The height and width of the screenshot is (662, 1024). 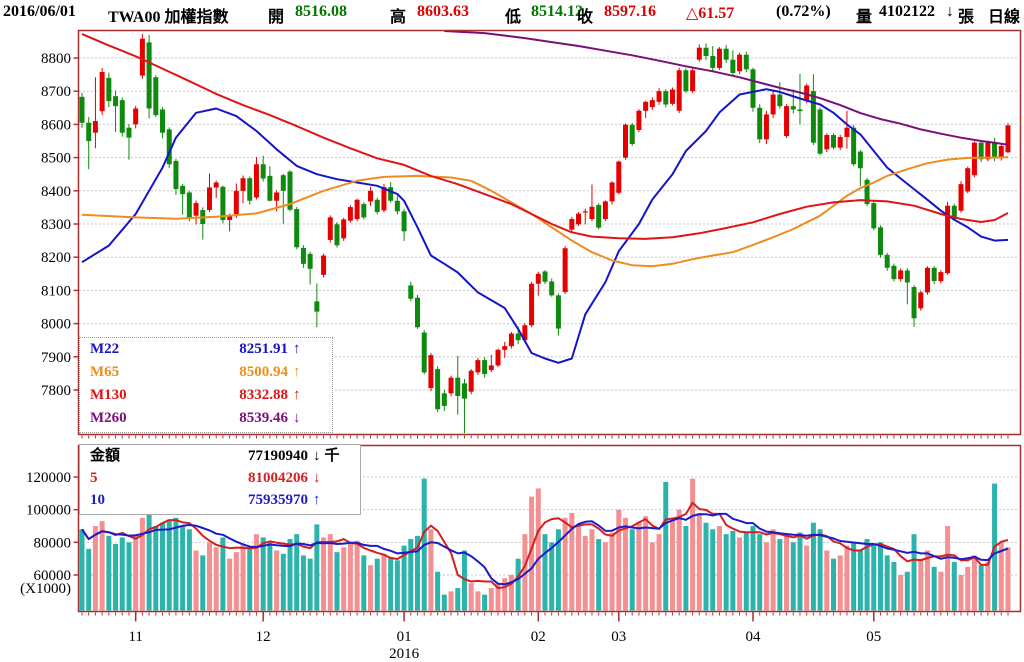 I want to click on low-label: 低, so click(x=513, y=17).